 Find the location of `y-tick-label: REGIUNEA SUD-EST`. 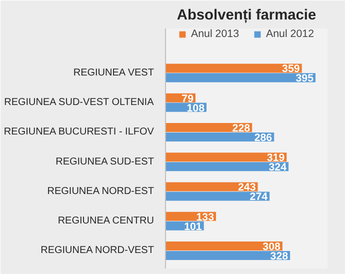

y-tick-label: REGIUNEA SUD-EST is located at coordinates (105, 162).